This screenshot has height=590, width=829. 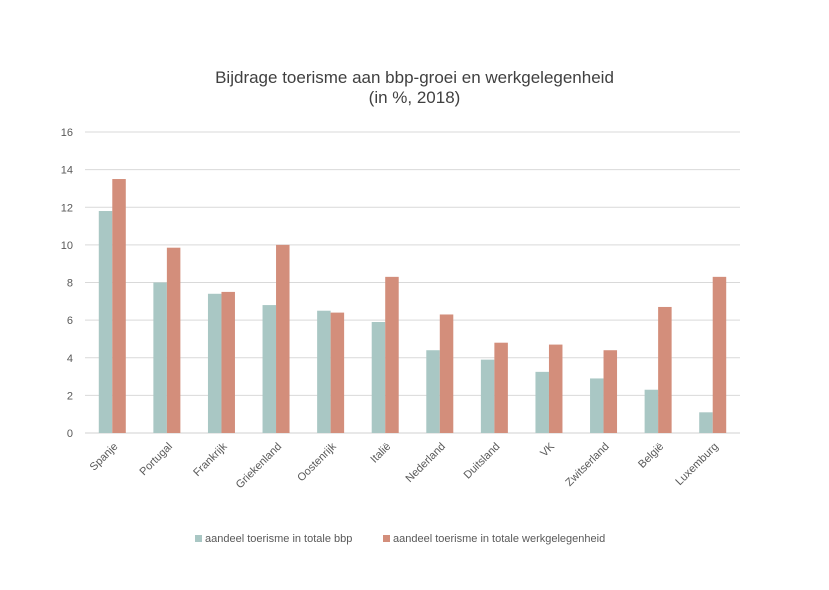 I want to click on y-tick-label: 2, so click(x=70, y=396).